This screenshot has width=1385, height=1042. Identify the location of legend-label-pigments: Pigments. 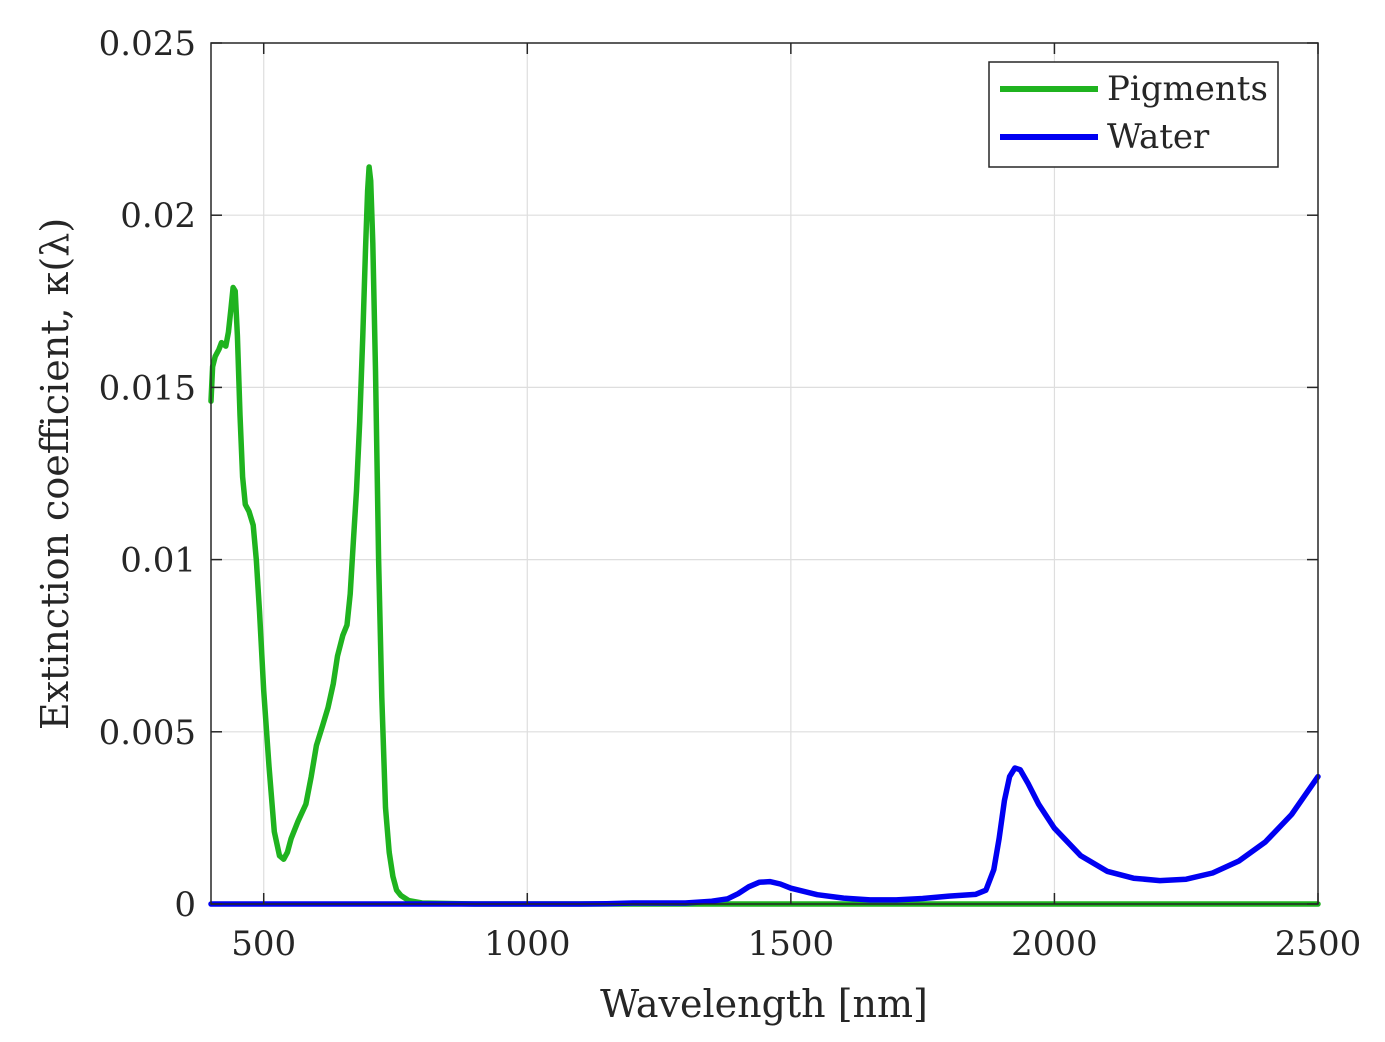
(1187, 89).